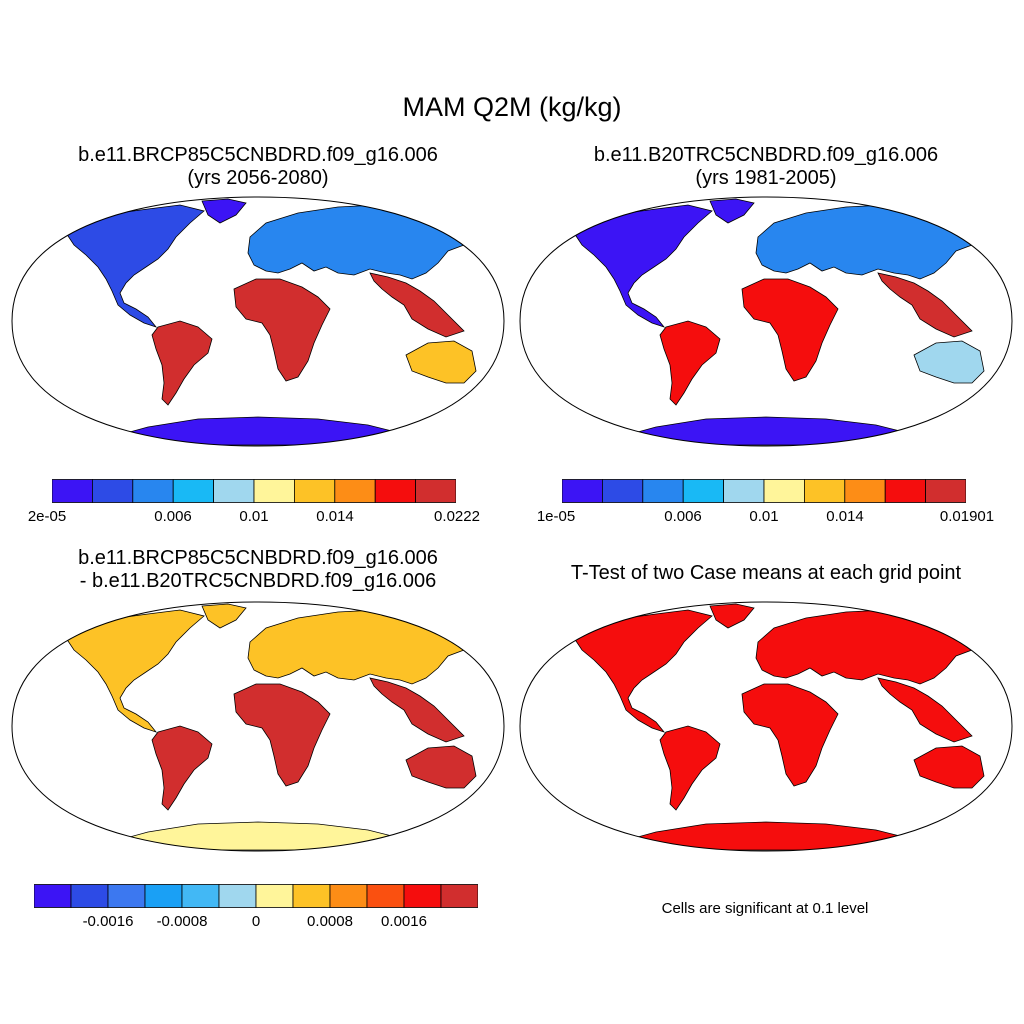  What do you see at coordinates (512, 107) in the screenshot?
I see `figure-title: MAM Q2M (kg/kg)` at bounding box center [512, 107].